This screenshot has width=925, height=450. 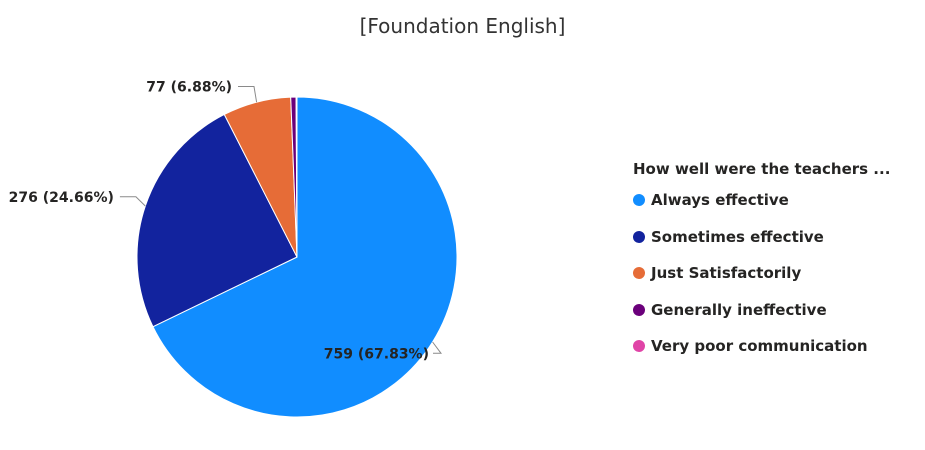 What do you see at coordinates (737, 236) in the screenshot?
I see `legend-label: Sometimes effective` at bounding box center [737, 236].